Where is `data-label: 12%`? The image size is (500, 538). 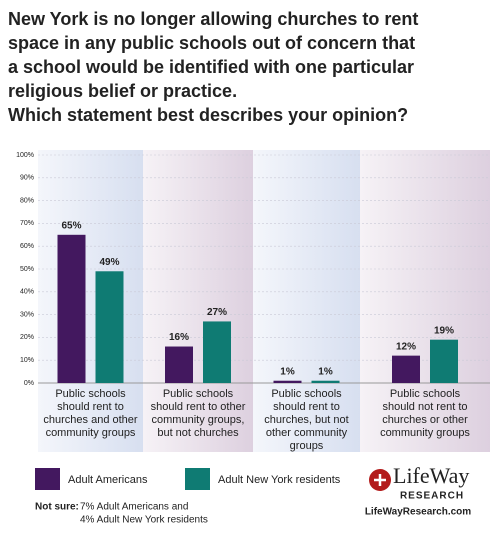 data-label: 12% is located at coordinates (406, 346).